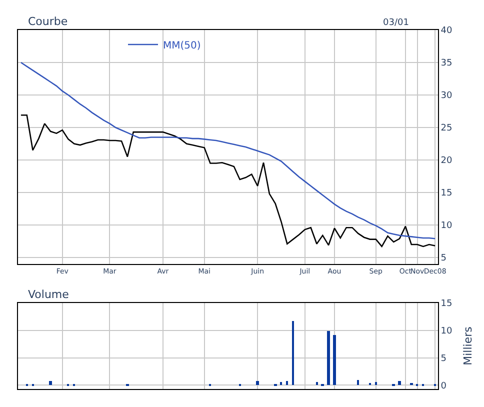 The height and width of the screenshot is (407, 484). What do you see at coordinates (49, 294) in the screenshot?
I see `chart-title: Volume` at bounding box center [49, 294].